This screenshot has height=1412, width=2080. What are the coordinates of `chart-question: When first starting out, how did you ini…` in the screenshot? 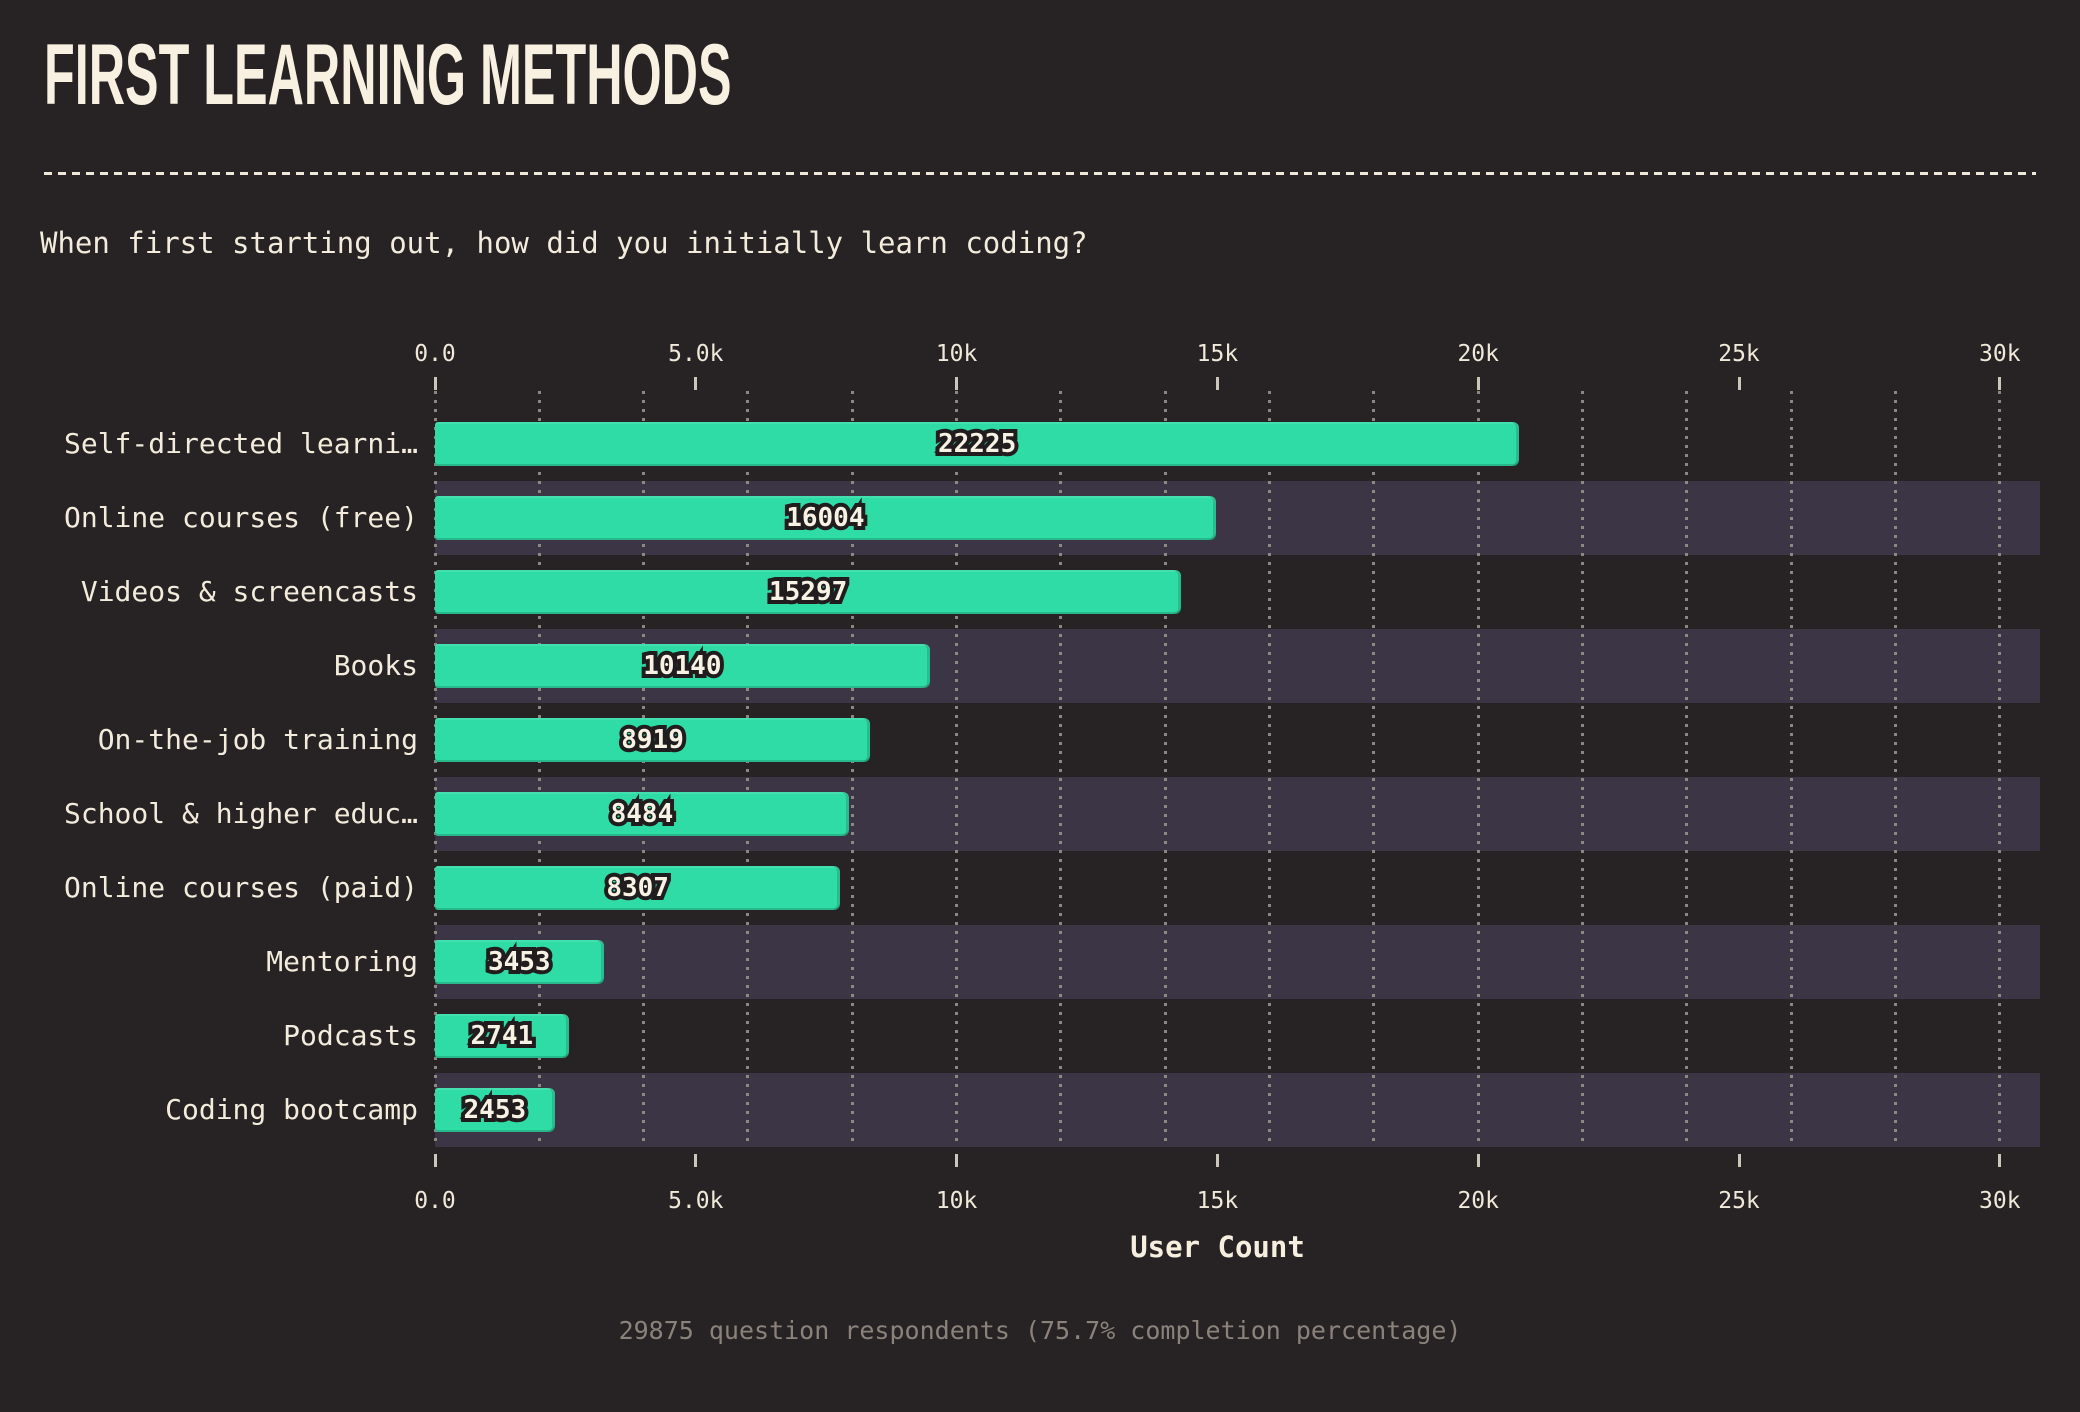 It's located at (564, 243).